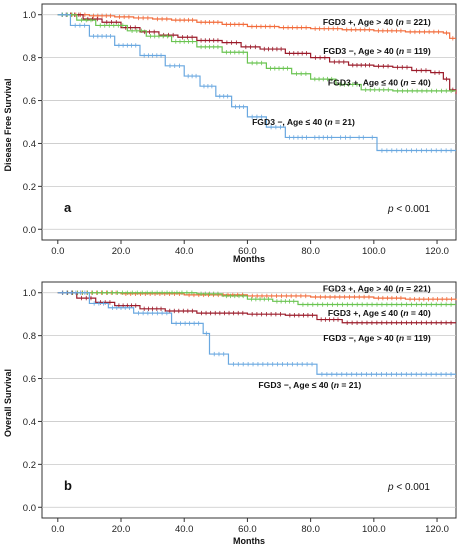  Describe the element at coordinates (68, 207) in the screenshot. I see `panel-letter: a` at that location.